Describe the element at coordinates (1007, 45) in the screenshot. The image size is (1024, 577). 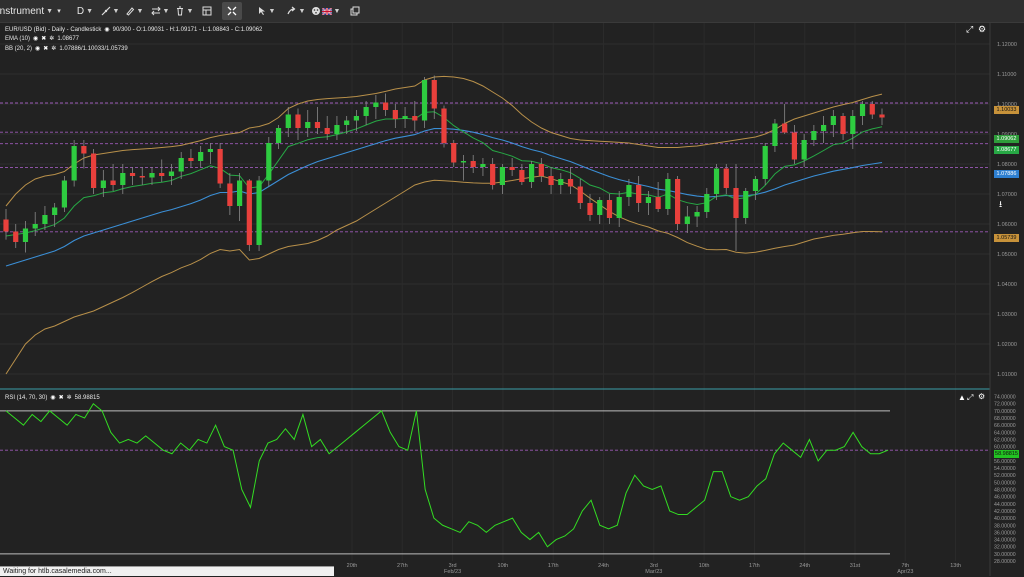
I see `price-tick-label: 1.12000` at that location.